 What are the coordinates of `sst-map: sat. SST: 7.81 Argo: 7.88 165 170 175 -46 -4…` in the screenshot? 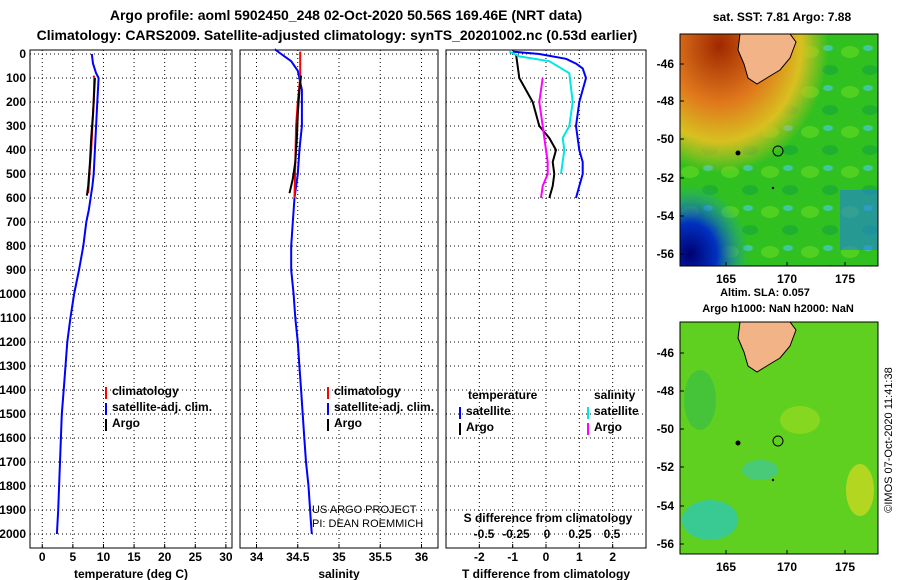 It's located at (768, 148).